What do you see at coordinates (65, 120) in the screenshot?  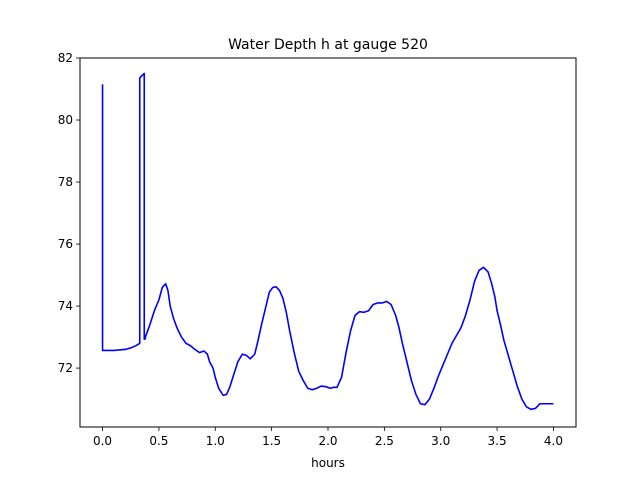 I see `y-tick-label: 80` at bounding box center [65, 120].